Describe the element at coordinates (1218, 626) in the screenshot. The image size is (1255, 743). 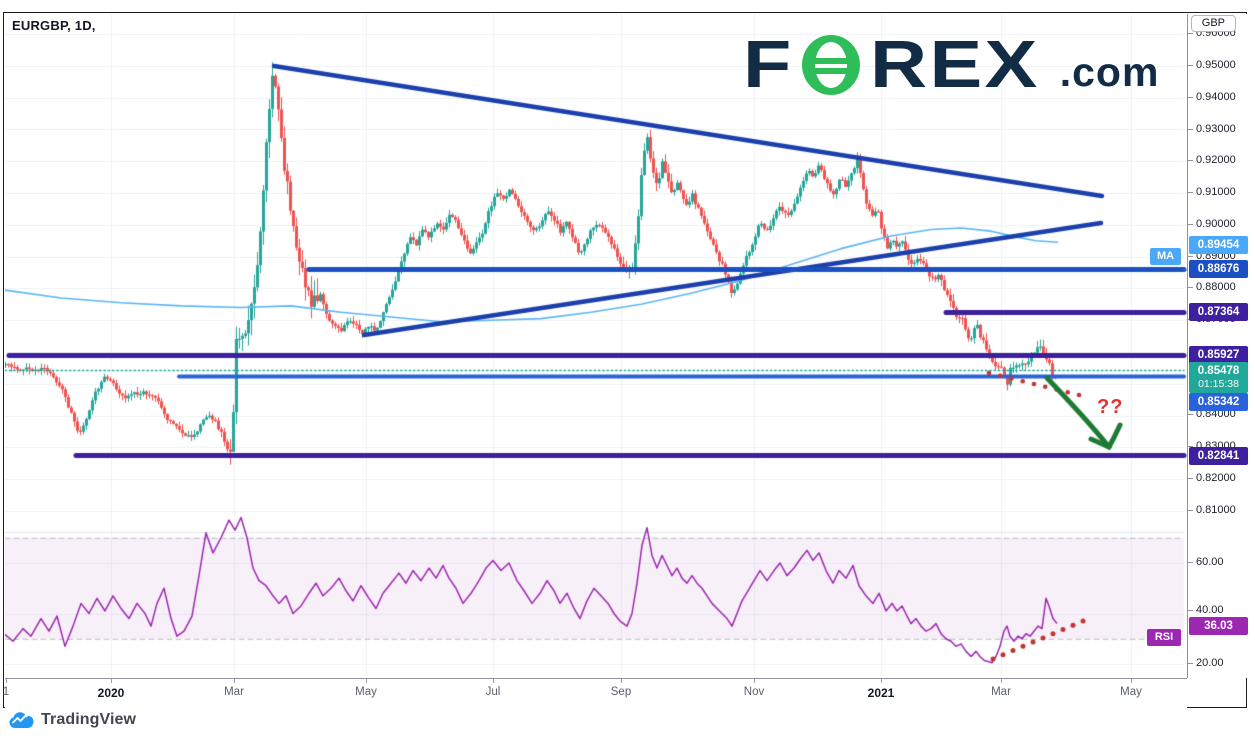
I see `rsi-value-badge: 36.03` at that location.